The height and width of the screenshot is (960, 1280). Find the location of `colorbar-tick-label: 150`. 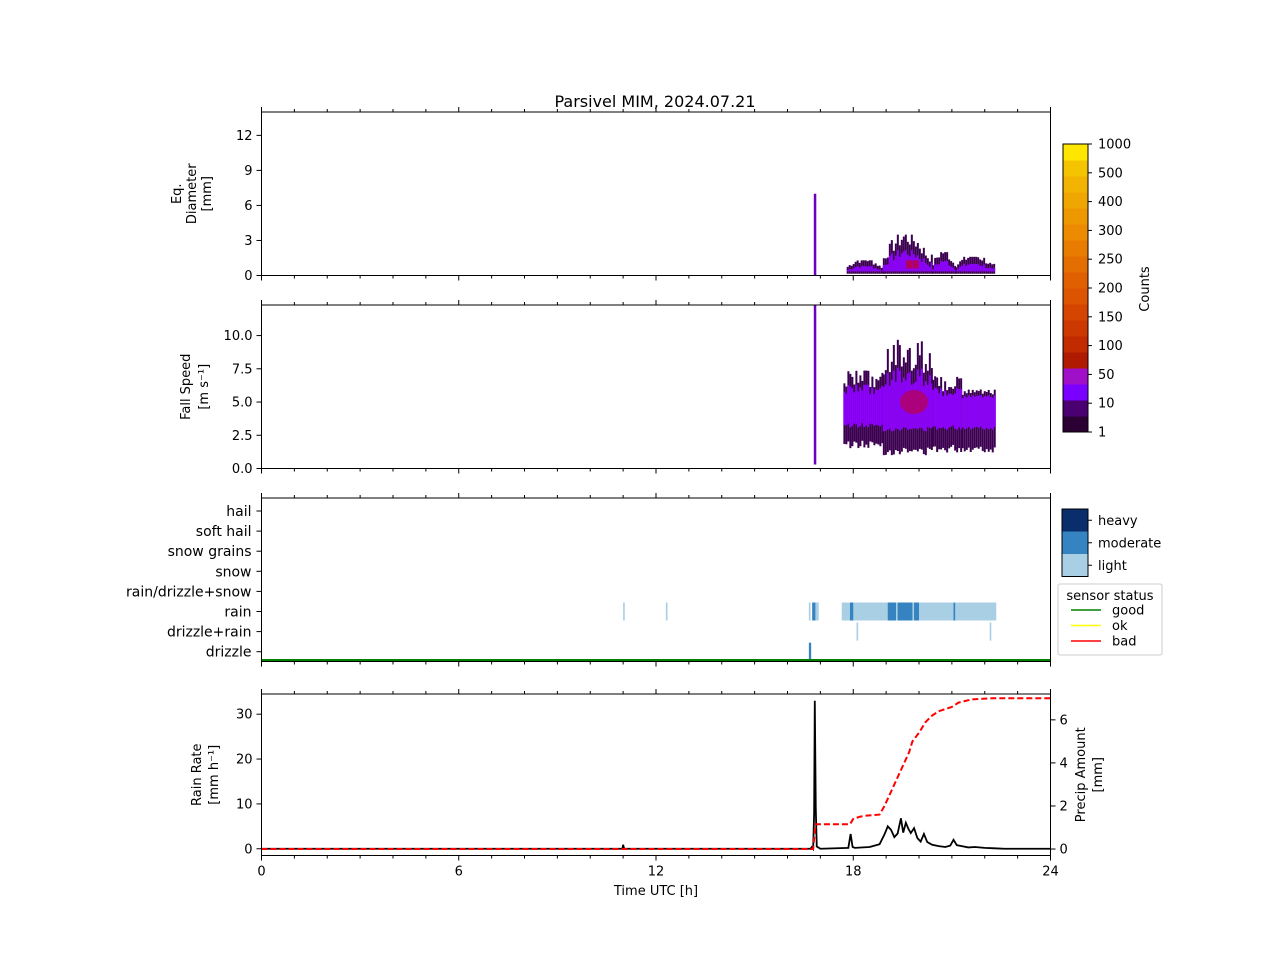

colorbar-tick-label: 150 is located at coordinates (1110, 317).